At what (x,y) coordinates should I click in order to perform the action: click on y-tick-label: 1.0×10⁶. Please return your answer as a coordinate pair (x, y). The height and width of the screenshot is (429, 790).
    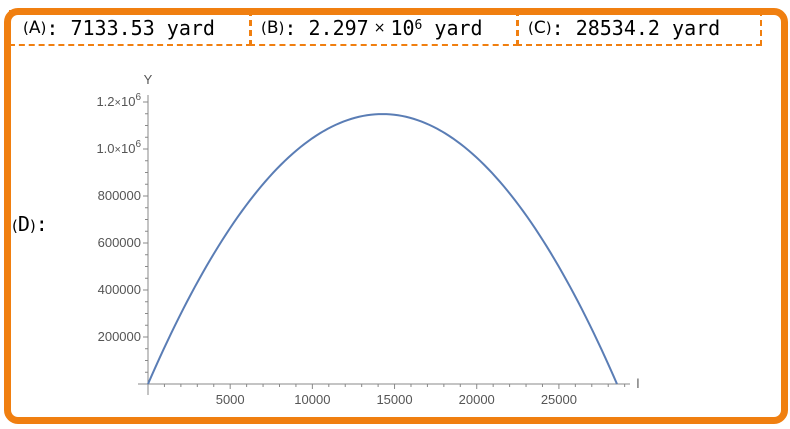
    Looking at the image, I should click on (118, 147).